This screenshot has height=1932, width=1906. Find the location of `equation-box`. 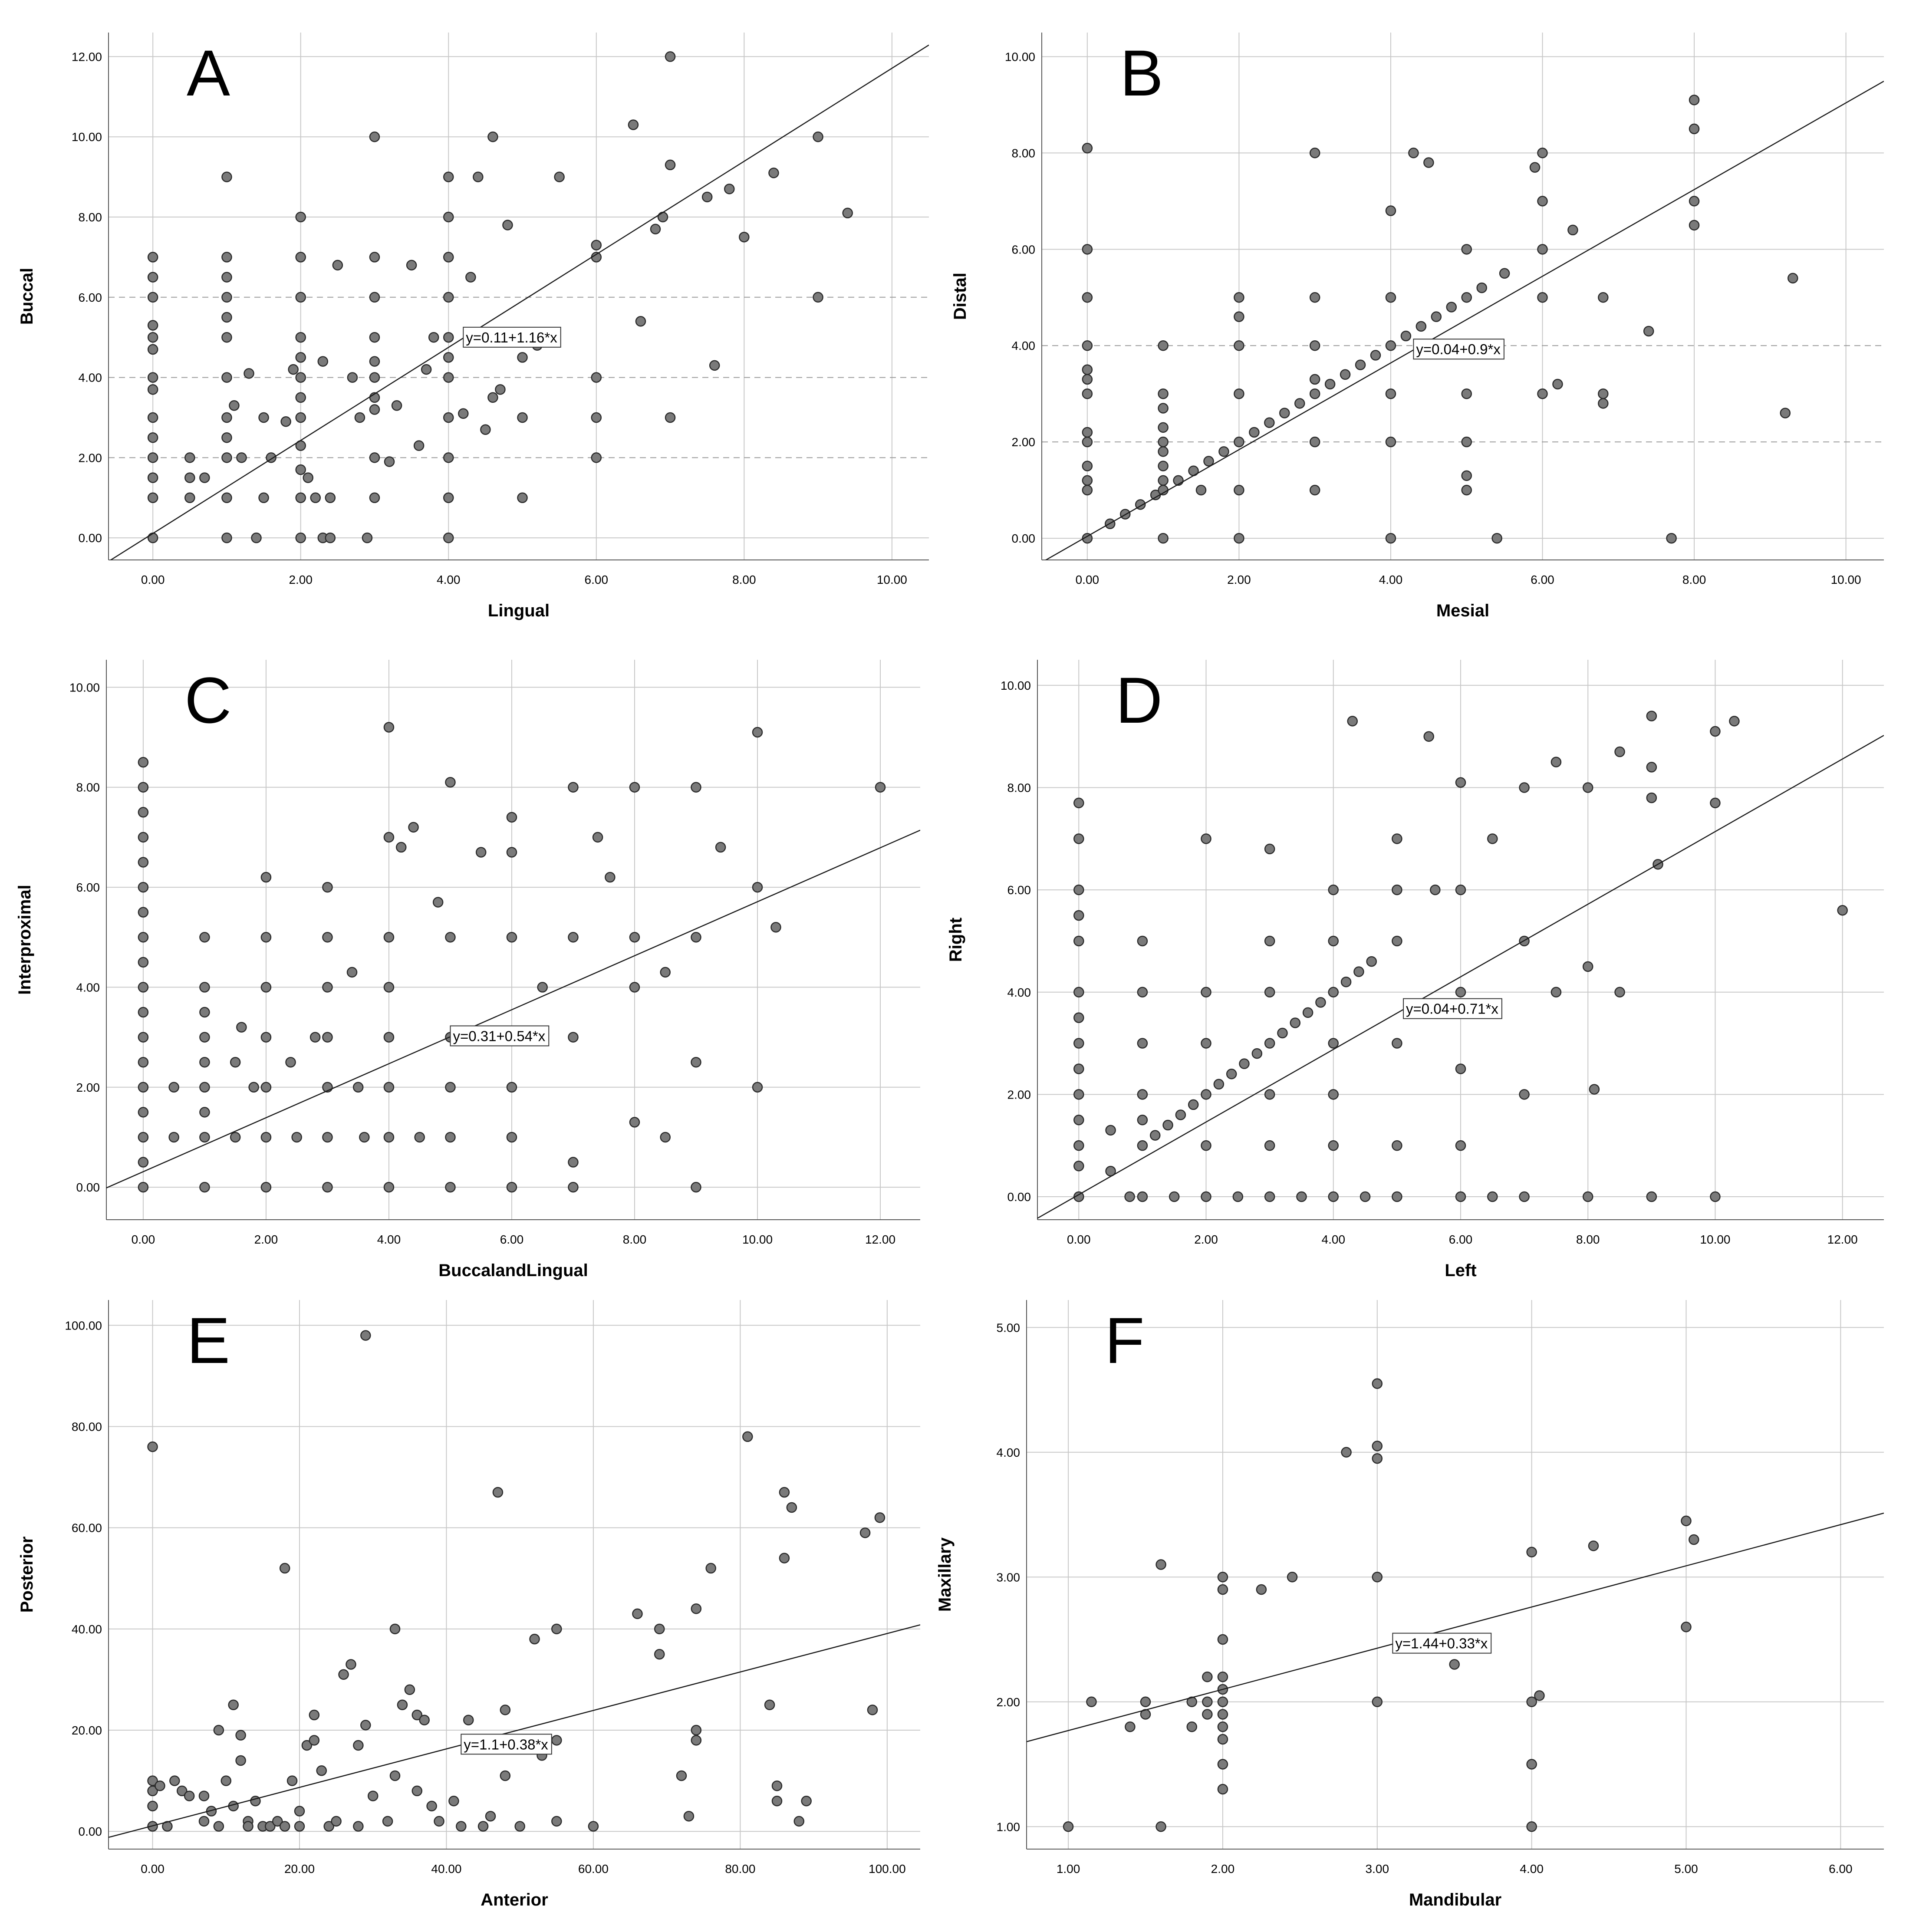

equation-box is located at coordinates (1458, 350).